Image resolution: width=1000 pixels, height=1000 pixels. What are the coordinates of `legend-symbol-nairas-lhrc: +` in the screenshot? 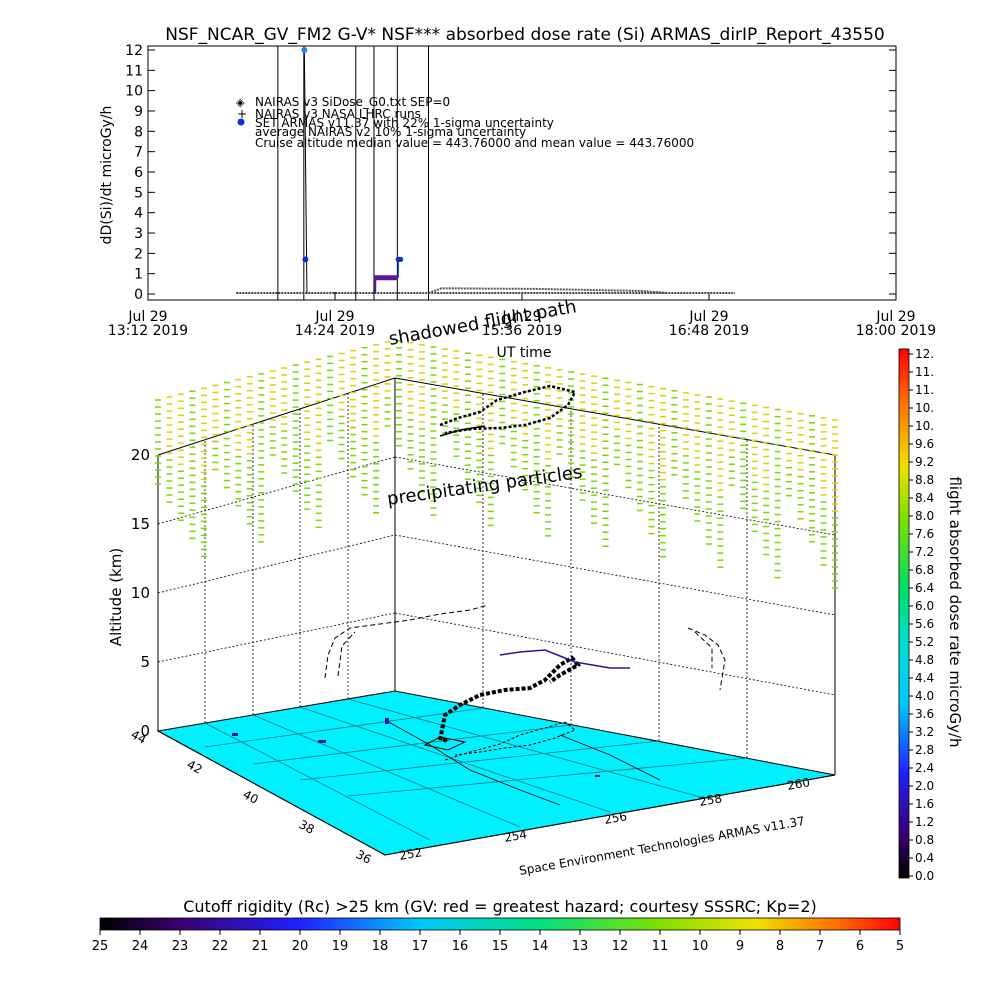 It's located at (242, 114).